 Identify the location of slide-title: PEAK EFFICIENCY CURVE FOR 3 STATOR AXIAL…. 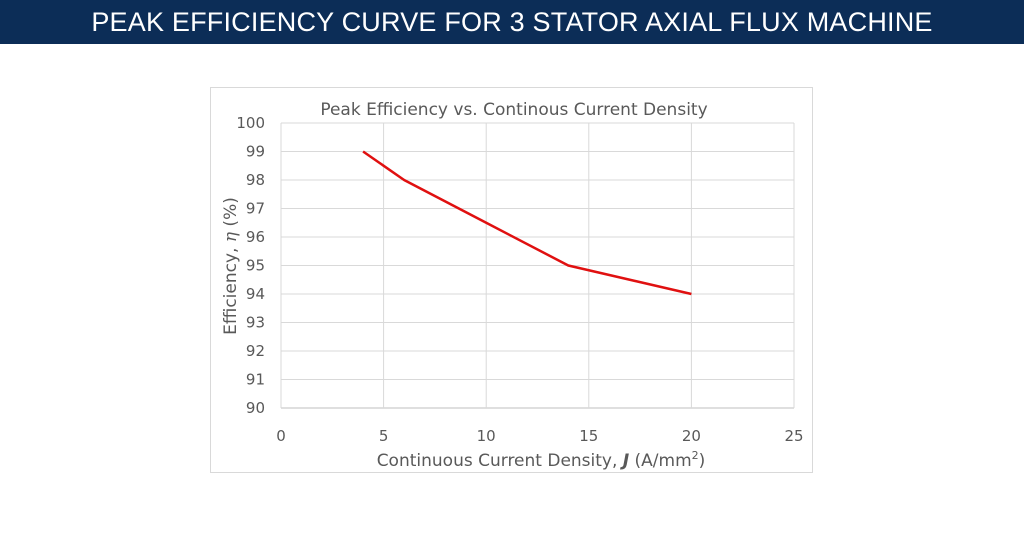
(512, 22).